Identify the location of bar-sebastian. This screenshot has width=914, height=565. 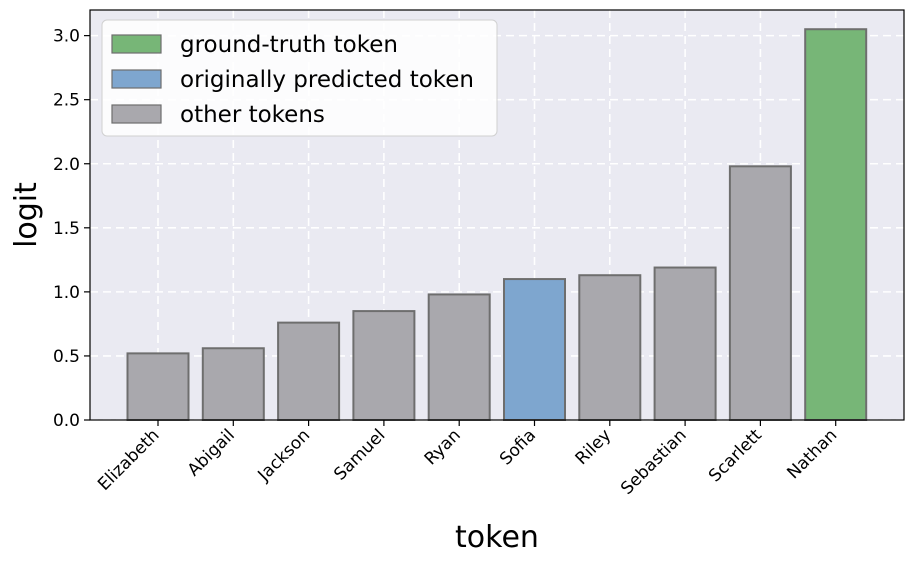
(685, 343).